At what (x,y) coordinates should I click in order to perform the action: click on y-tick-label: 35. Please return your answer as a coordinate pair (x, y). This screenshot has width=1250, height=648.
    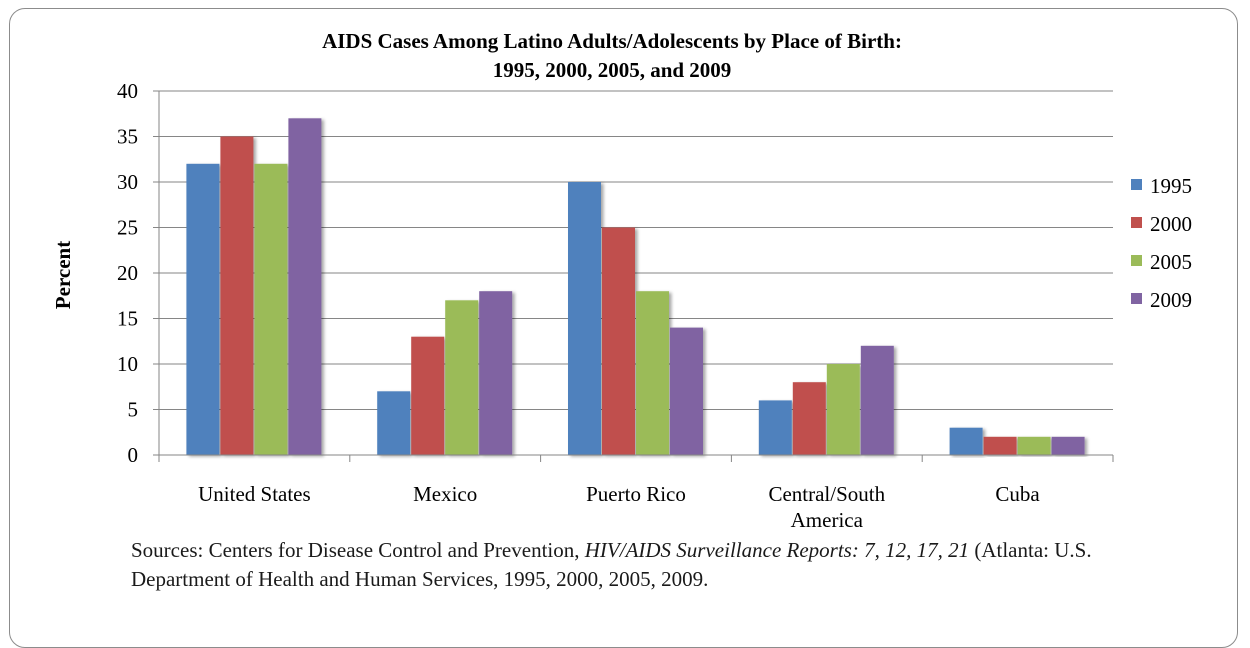
    Looking at the image, I should click on (127, 137).